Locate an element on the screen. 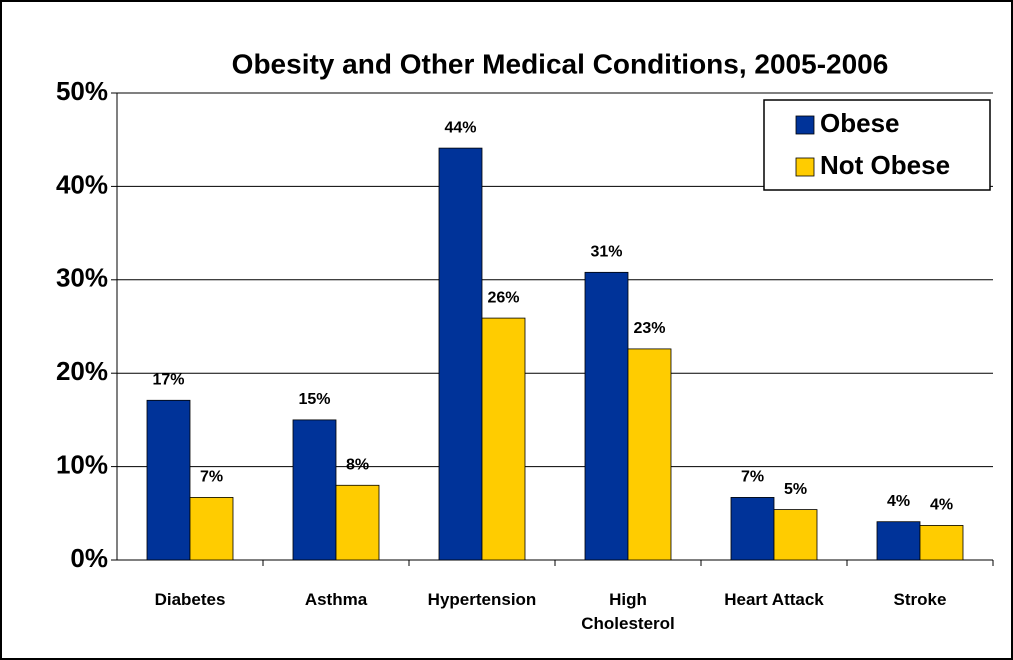 The image size is (1013, 660). value-label: 26% is located at coordinates (503, 297).